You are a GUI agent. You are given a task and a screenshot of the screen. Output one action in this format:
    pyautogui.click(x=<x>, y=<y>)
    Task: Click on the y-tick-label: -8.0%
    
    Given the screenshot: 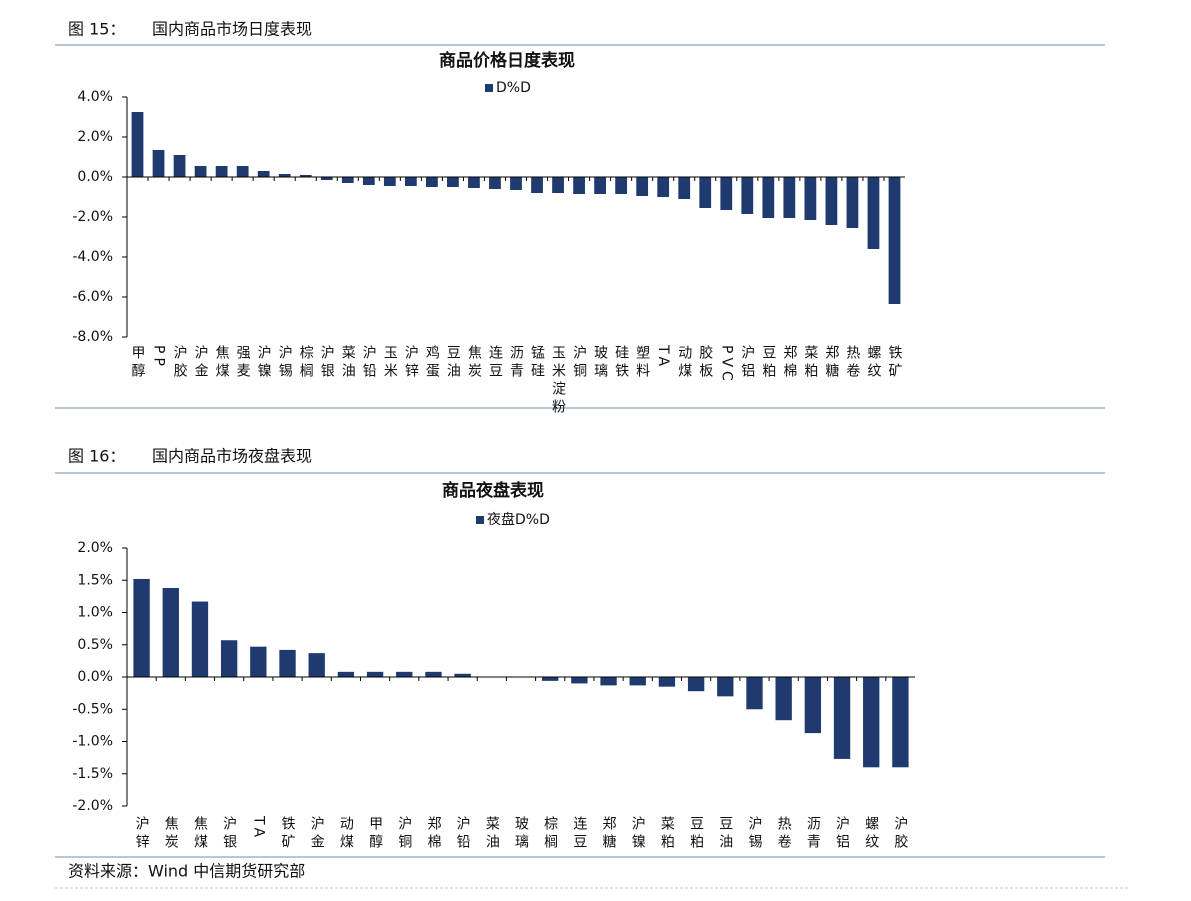 What is the action you would take?
    pyautogui.click(x=92, y=337)
    